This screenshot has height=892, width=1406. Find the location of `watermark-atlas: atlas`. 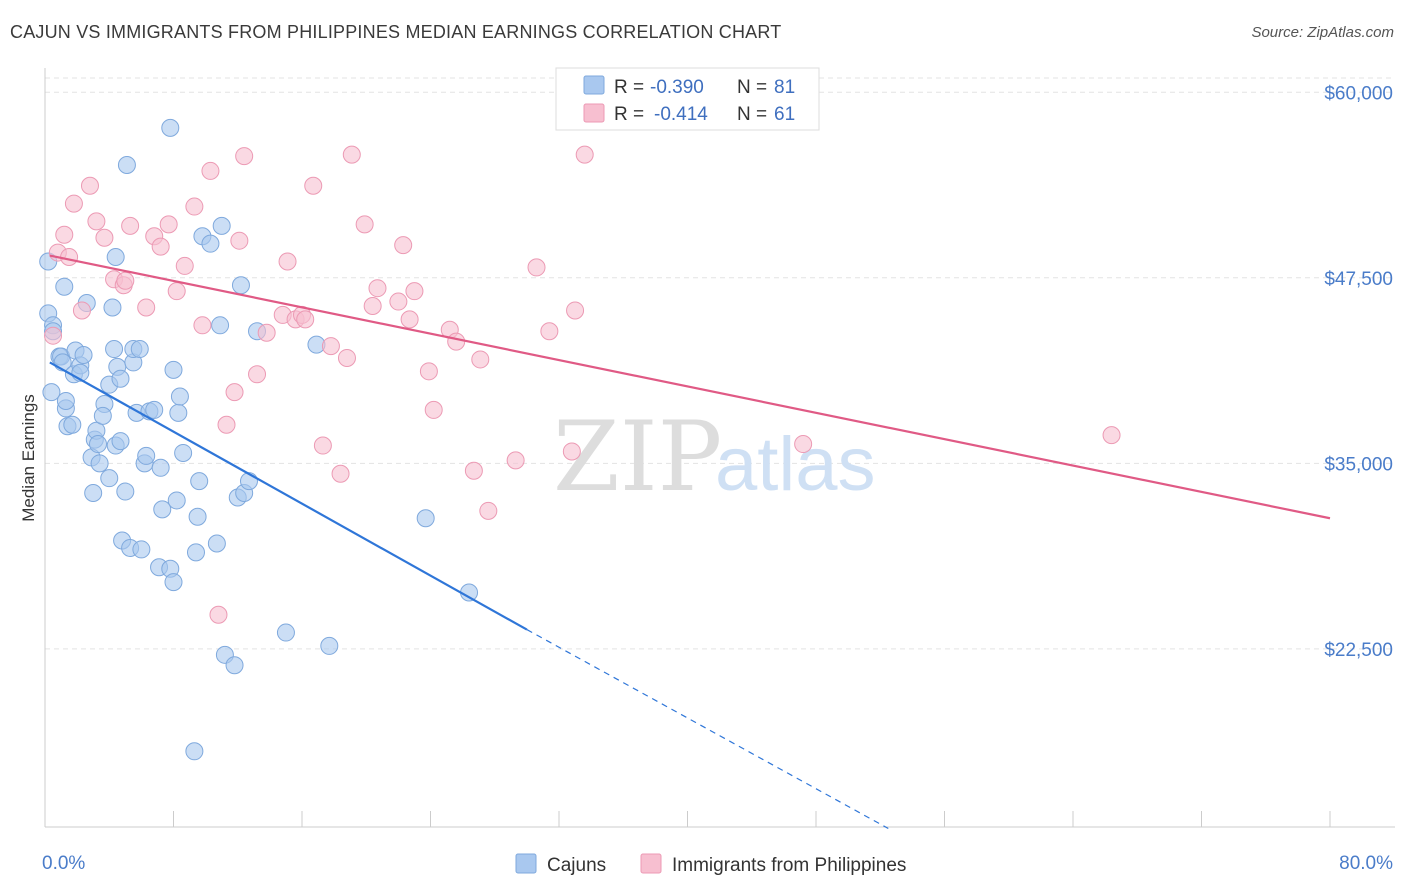

watermark-atlas: atlas is located at coordinates (795, 464).